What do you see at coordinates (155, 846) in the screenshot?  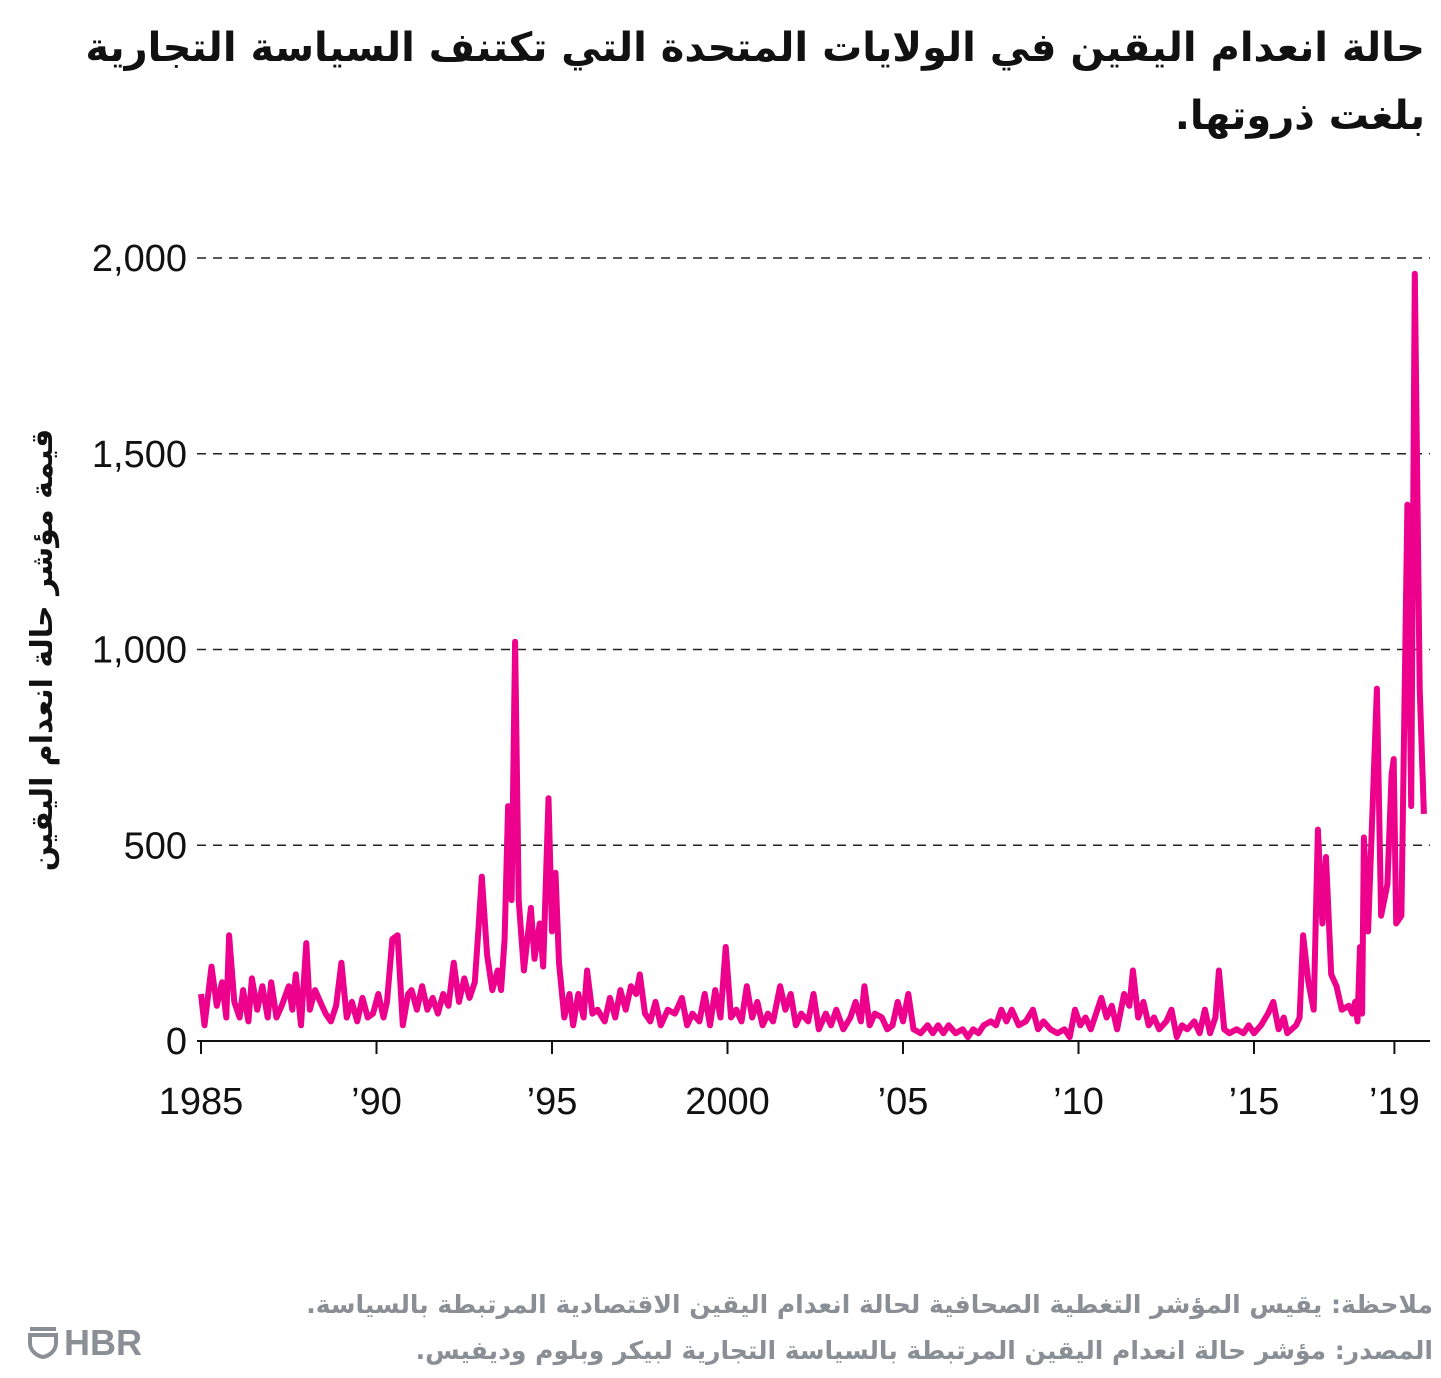 I see `y-tick-label: 500` at bounding box center [155, 846].